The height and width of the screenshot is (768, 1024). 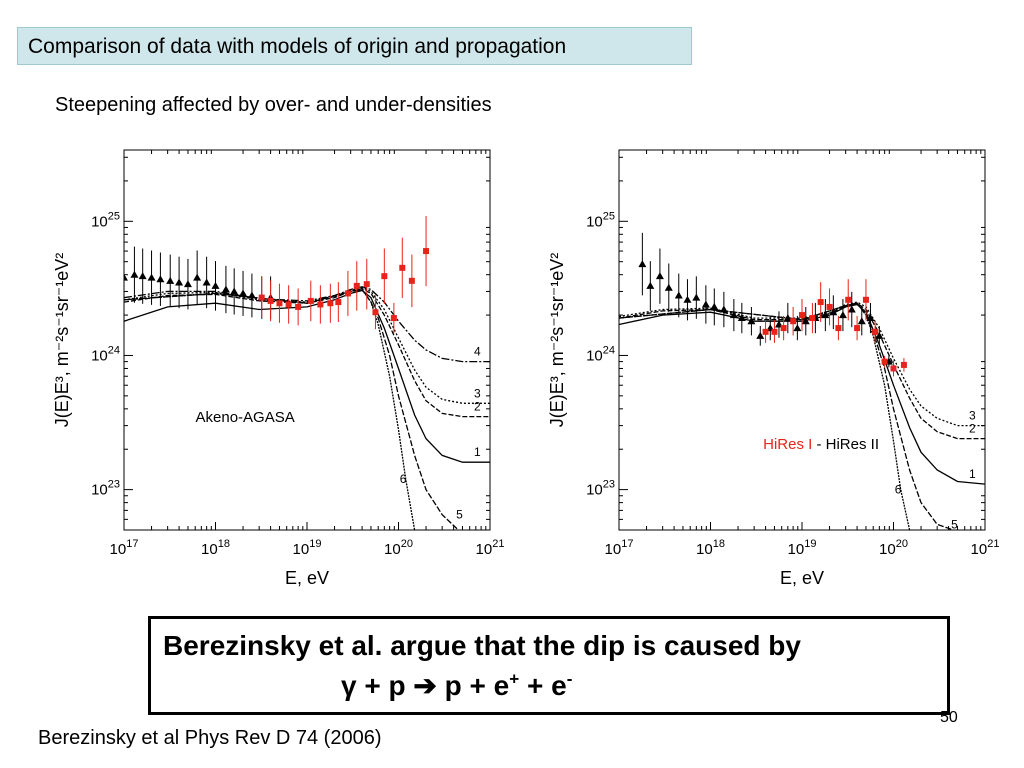 What do you see at coordinates (802, 578) in the screenshot?
I see `x-axis-label: E, eV` at bounding box center [802, 578].